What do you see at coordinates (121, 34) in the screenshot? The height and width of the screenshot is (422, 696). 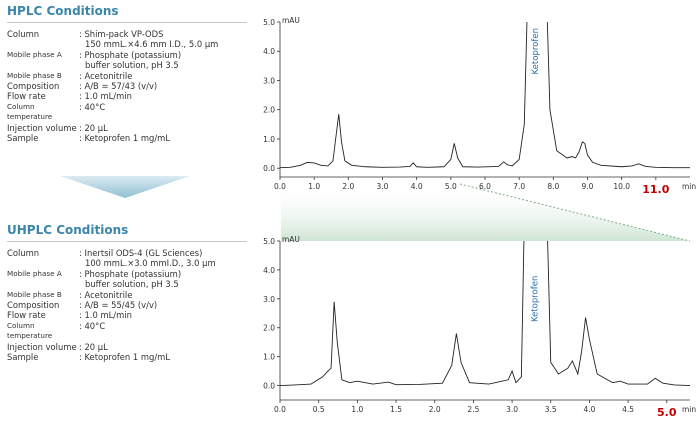 I see `condition-line: : Shim-pack VP-ODS` at bounding box center [121, 34].